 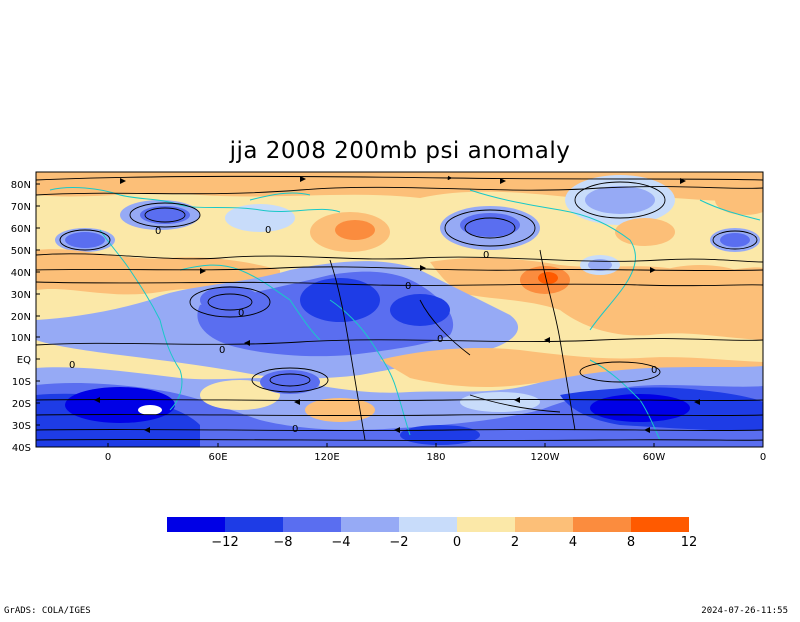 I want to click on lon-label: 120E, so click(x=326, y=457).